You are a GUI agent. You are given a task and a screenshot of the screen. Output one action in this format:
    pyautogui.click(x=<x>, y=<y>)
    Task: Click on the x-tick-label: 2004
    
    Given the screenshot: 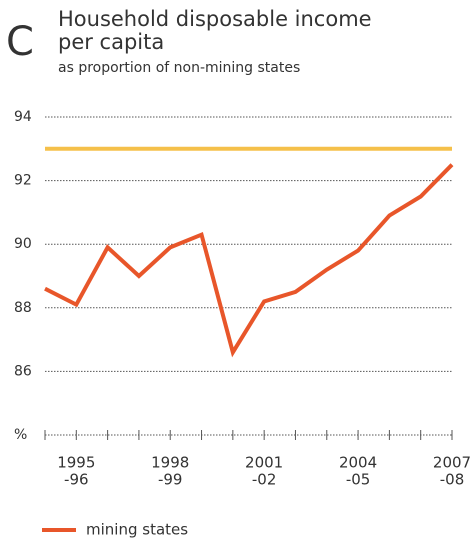 What is the action you would take?
    pyautogui.click(x=358, y=463)
    